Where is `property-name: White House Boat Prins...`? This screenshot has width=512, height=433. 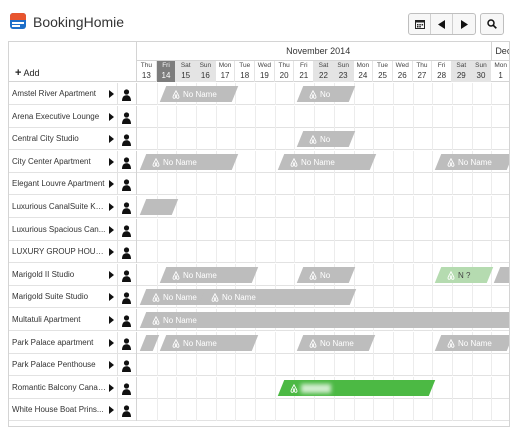 property-name: White House Boat Prins... is located at coordinates (58, 410).